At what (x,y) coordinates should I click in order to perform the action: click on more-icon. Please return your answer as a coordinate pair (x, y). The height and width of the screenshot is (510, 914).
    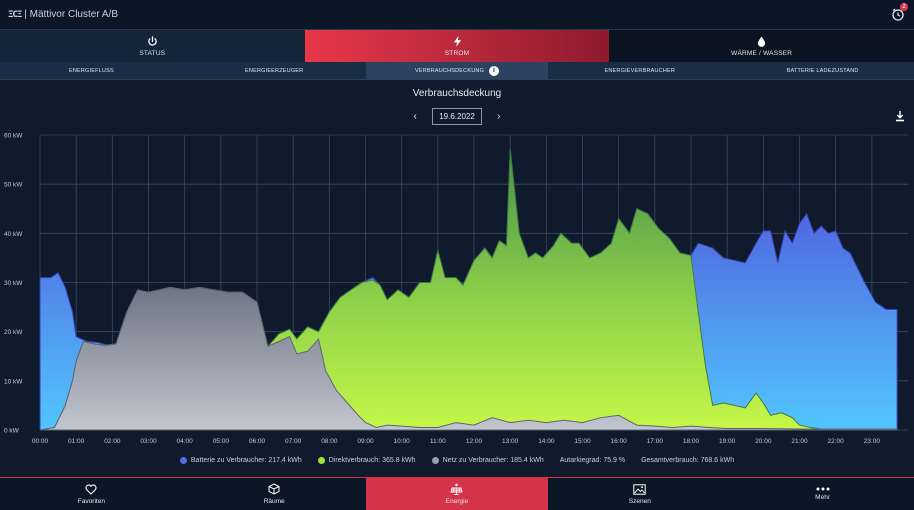
    Looking at the image, I should click on (823, 489).